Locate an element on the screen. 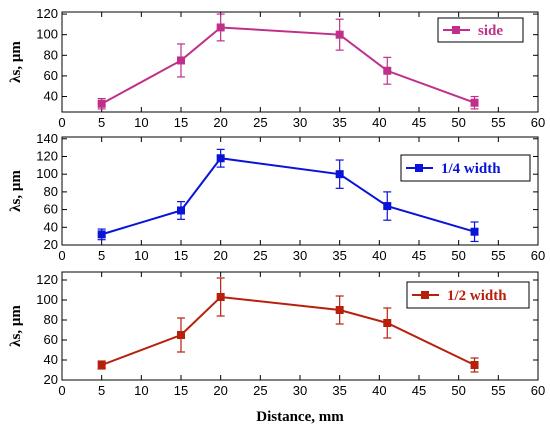  legend-box is located at coordinates (480, 30).